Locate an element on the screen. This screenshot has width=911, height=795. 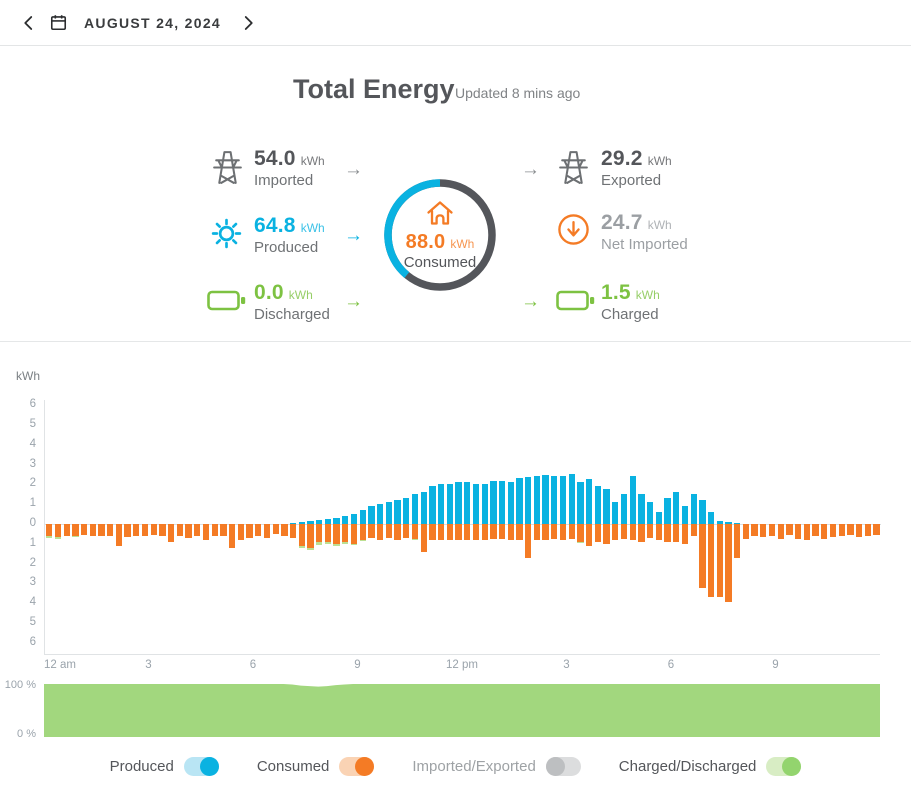
imported-exported-toggle is located at coordinates (563, 766).